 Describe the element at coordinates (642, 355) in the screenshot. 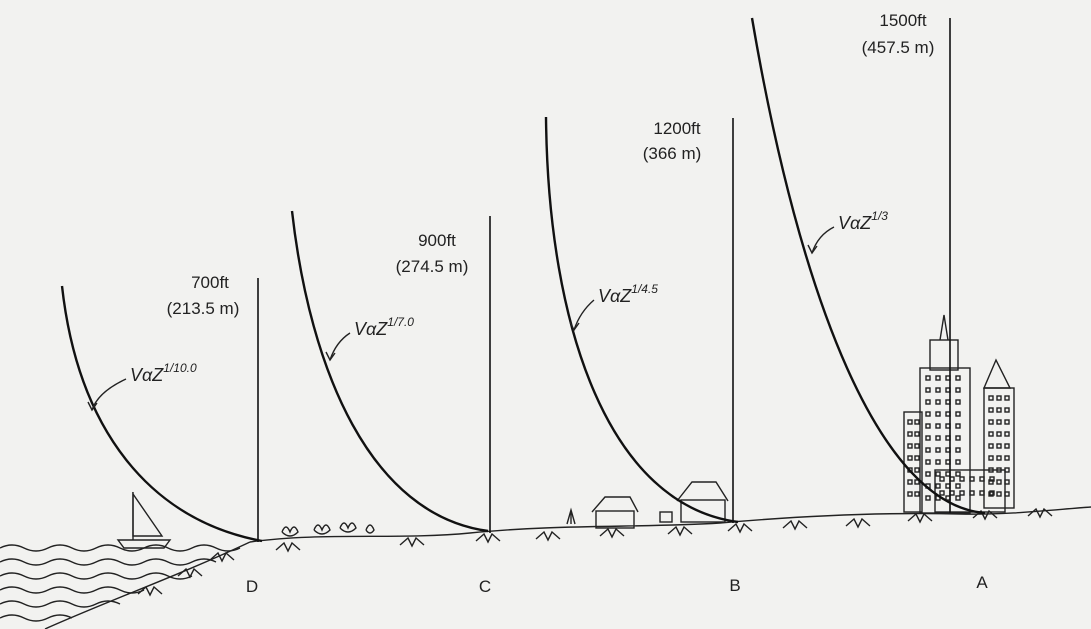

I see `profile-B: 1200ft (366 m) VαZ1/4.5 B` at that location.